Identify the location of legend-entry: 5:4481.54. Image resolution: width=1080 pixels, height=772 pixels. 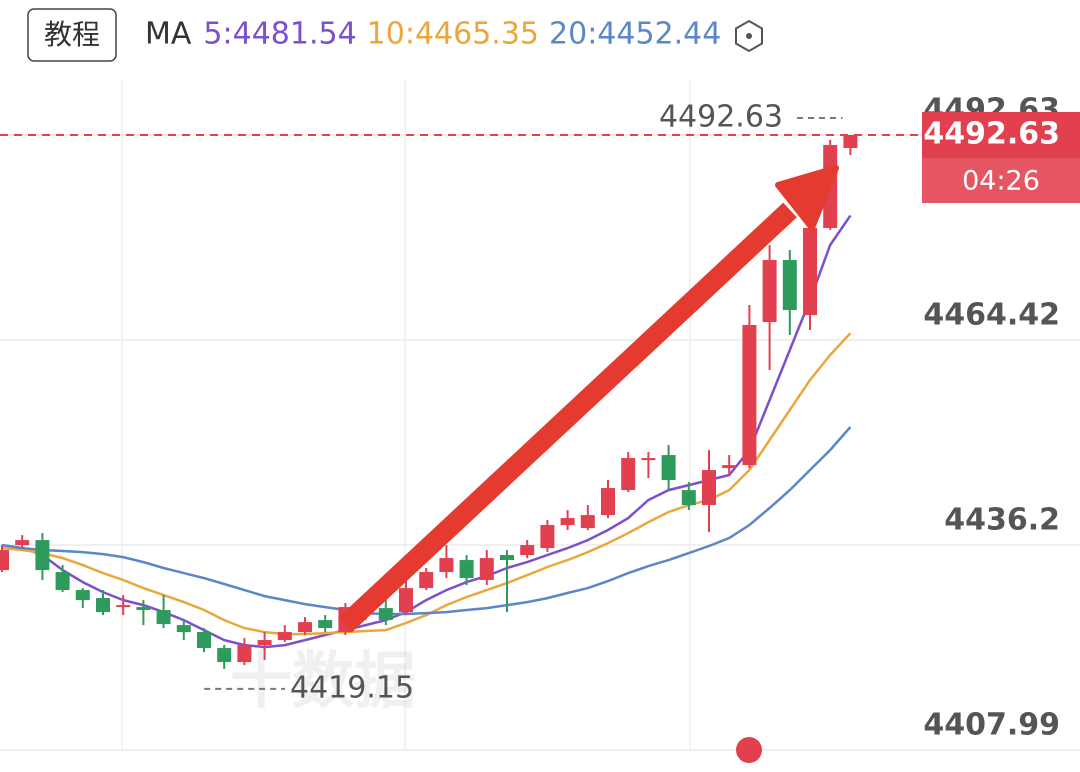
(279, 34).